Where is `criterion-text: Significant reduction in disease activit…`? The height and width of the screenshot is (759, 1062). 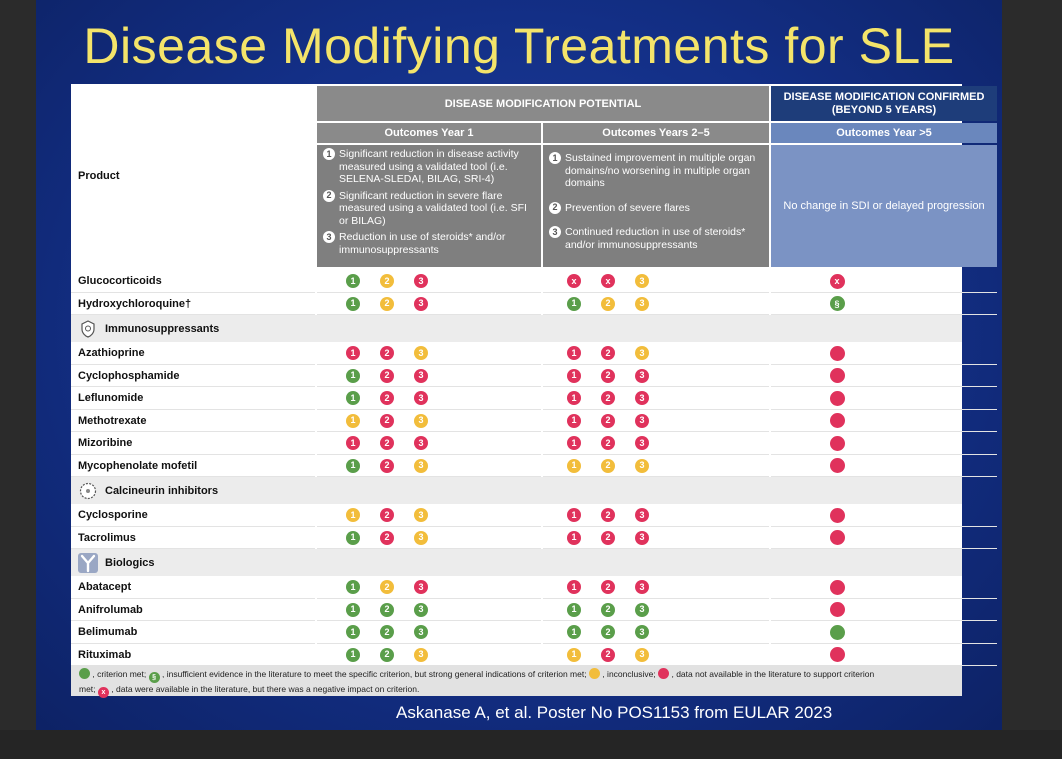
criterion-text: Significant reduction in disease activit… is located at coordinates (429, 166).